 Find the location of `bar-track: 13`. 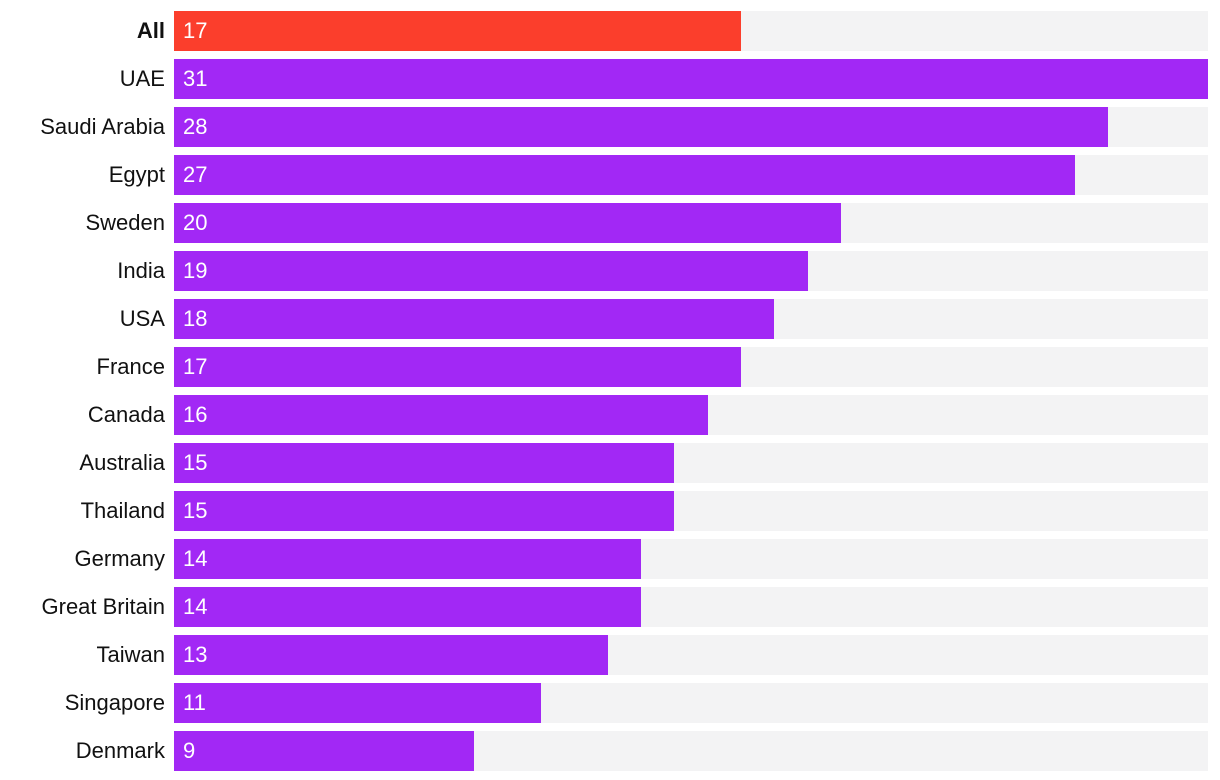

bar-track: 13 is located at coordinates (691, 655).